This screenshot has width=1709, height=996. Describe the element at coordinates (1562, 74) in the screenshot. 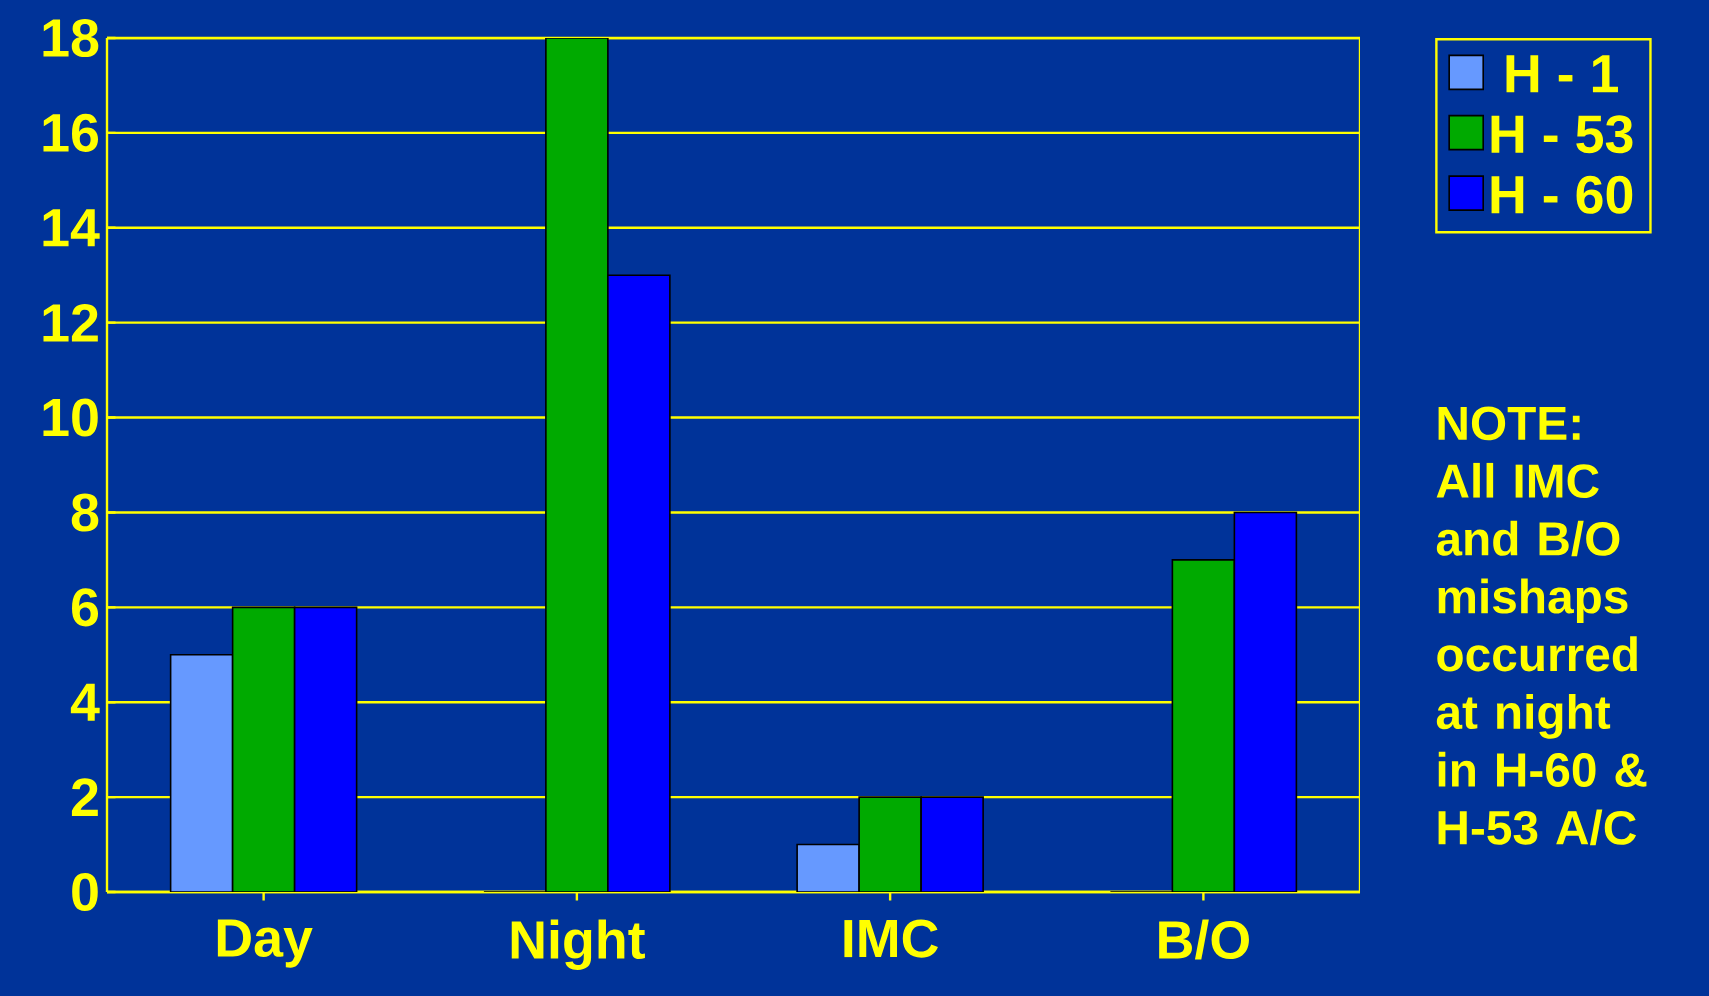

I see `legend-label: H - 1` at that location.